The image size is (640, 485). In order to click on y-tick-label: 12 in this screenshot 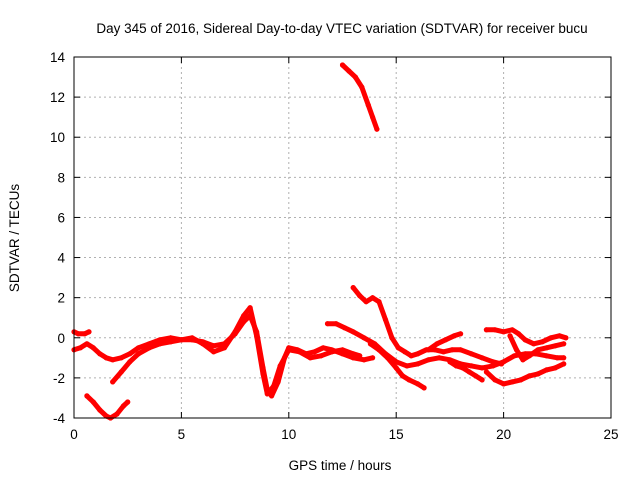, I will do `click(57, 97)`.